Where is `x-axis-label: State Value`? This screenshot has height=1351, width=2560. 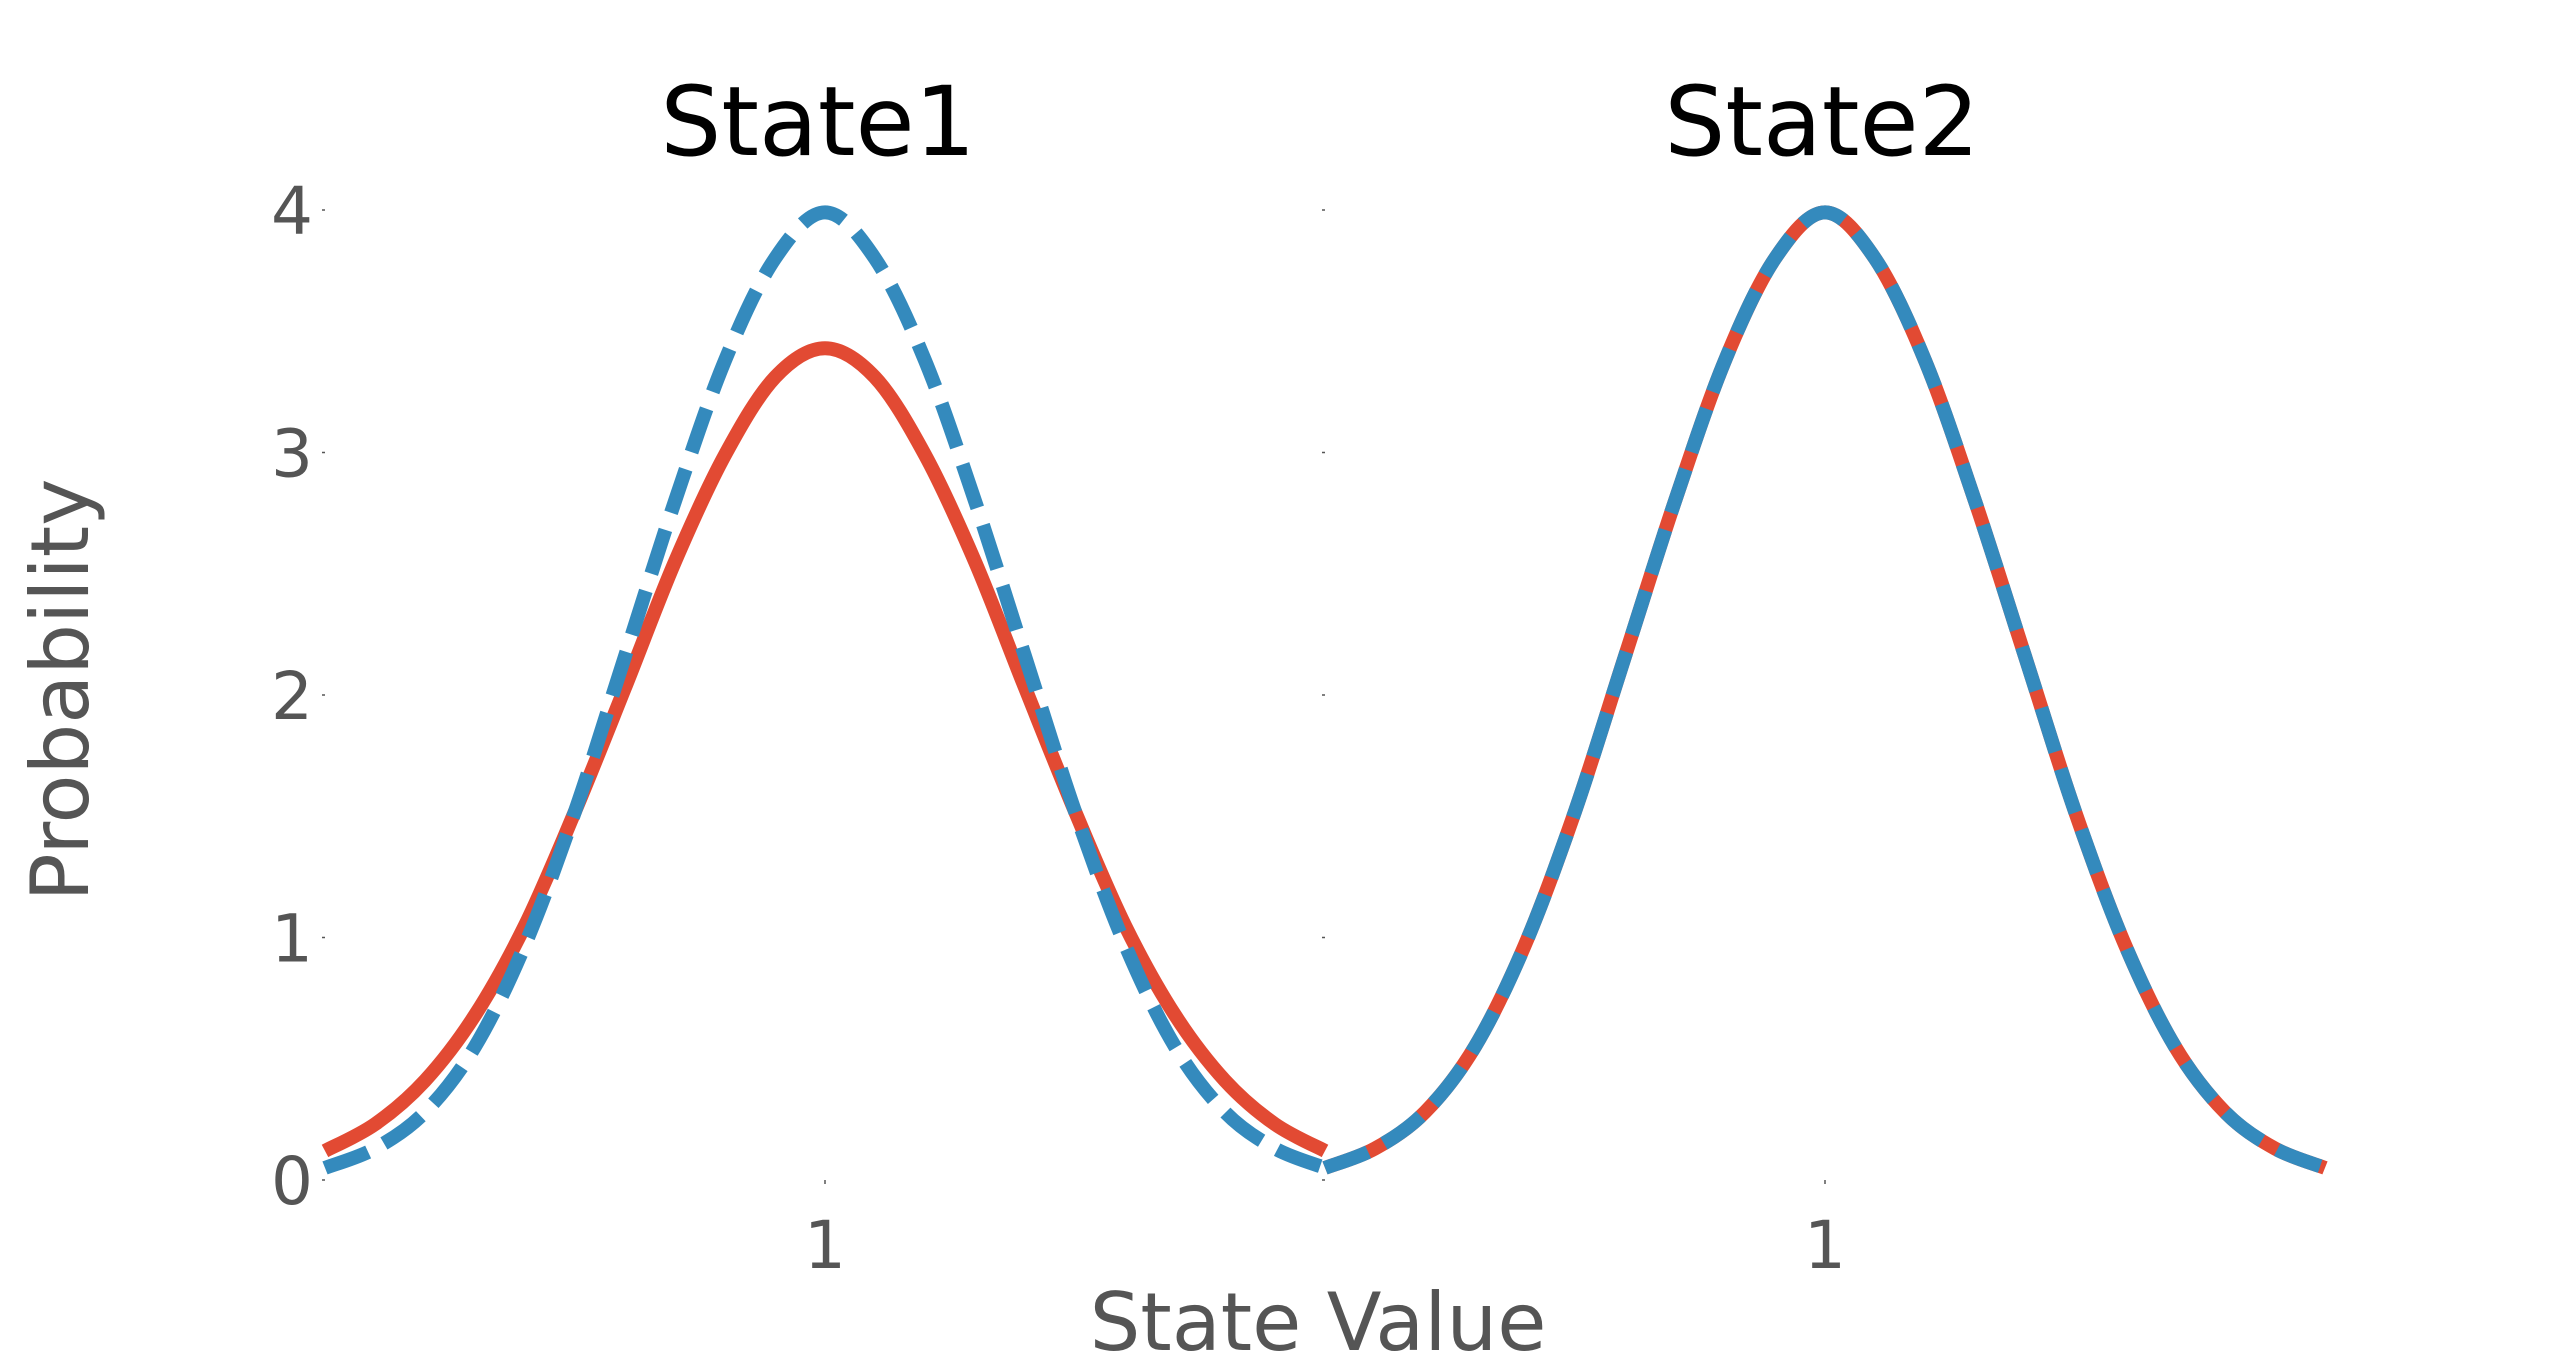 x-axis-label: State Value is located at coordinates (1318, 1313).